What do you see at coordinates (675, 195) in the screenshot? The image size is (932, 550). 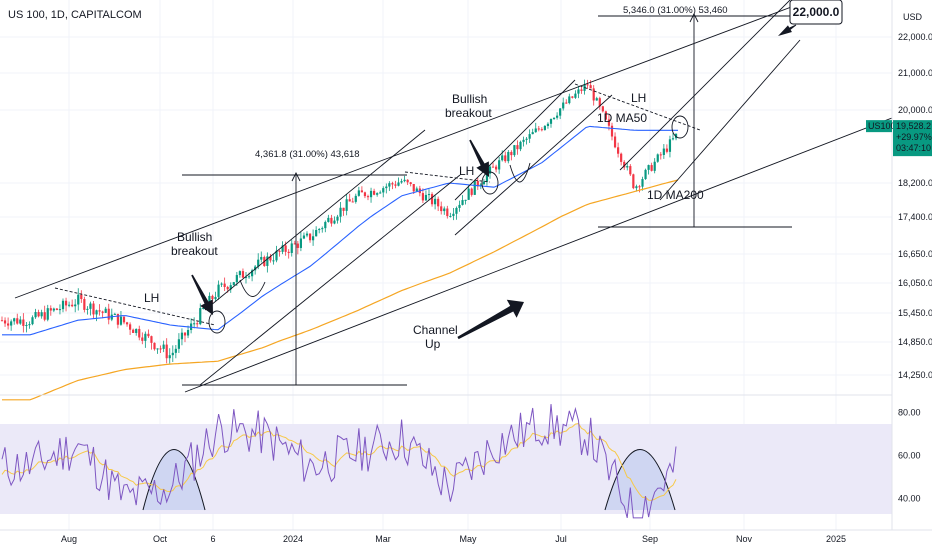 I see `ma200-label: 1D MA200` at bounding box center [675, 195].